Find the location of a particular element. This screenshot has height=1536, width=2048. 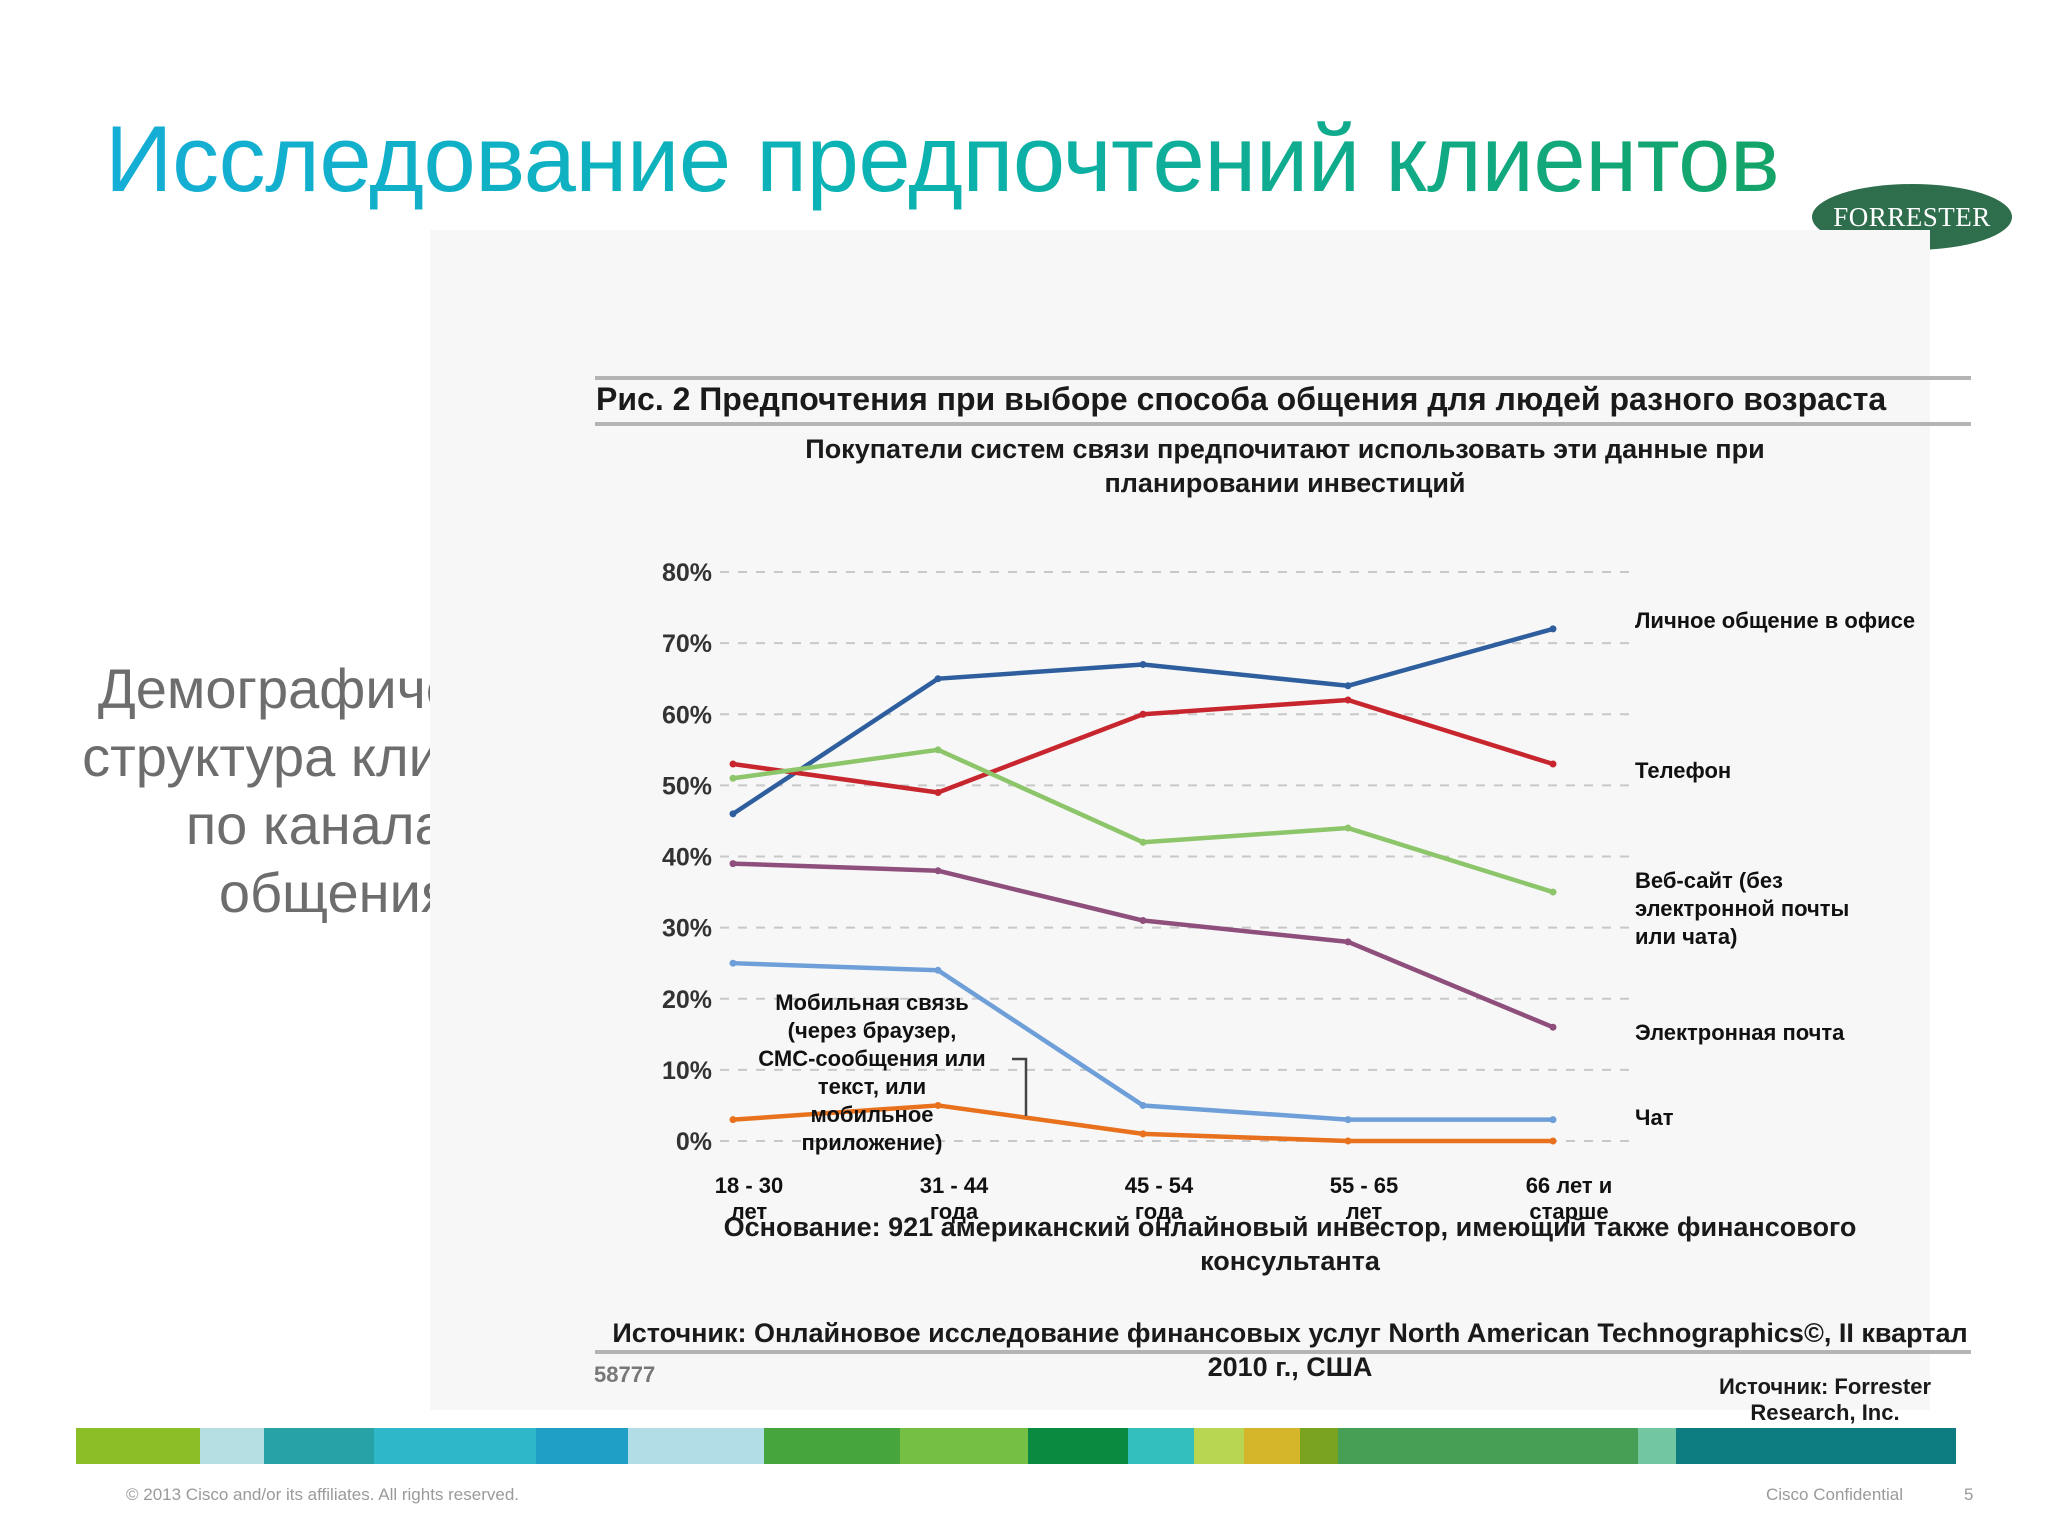

series-label-1-line: Телефон is located at coordinates (1683, 770).